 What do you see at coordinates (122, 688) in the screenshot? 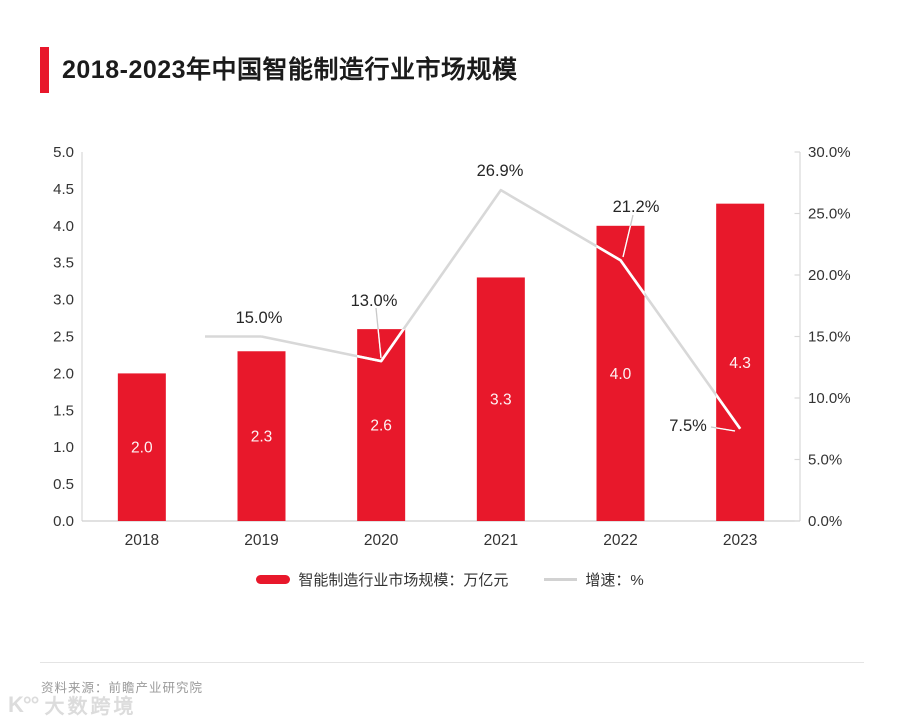
I see `source-note: 资料来源：前瞻产业研究院` at bounding box center [122, 688].